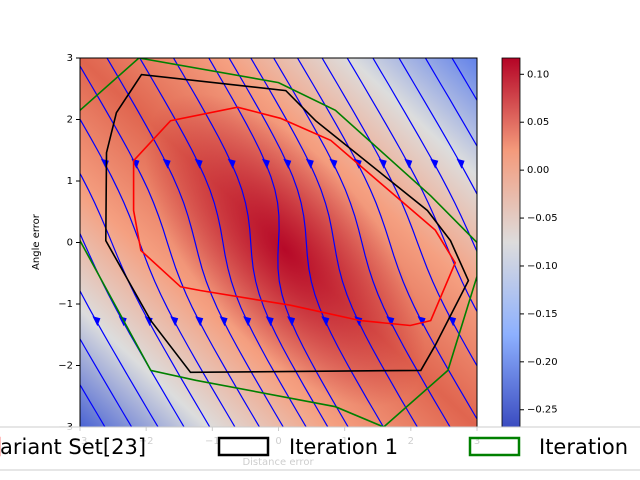  What do you see at coordinates (65, 304) in the screenshot?
I see `y-tick-label: −1` at bounding box center [65, 304].